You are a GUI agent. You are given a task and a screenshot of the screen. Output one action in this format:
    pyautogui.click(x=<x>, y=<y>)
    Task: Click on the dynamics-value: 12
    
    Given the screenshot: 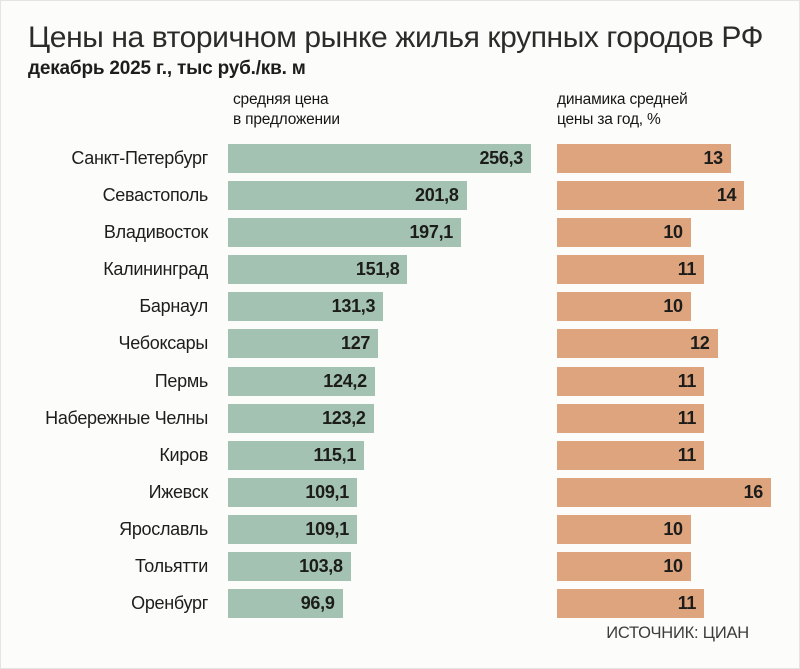 What is the action you would take?
    pyautogui.click(x=700, y=343)
    